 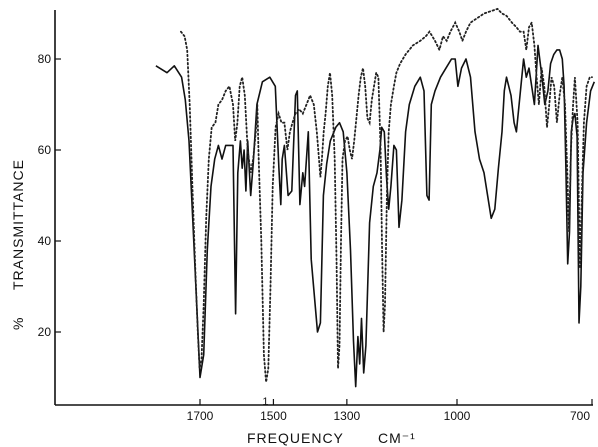 What do you see at coordinates (45, 59) in the screenshot?
I see `y-tick-label: 80` at bounding box center [45, 59].